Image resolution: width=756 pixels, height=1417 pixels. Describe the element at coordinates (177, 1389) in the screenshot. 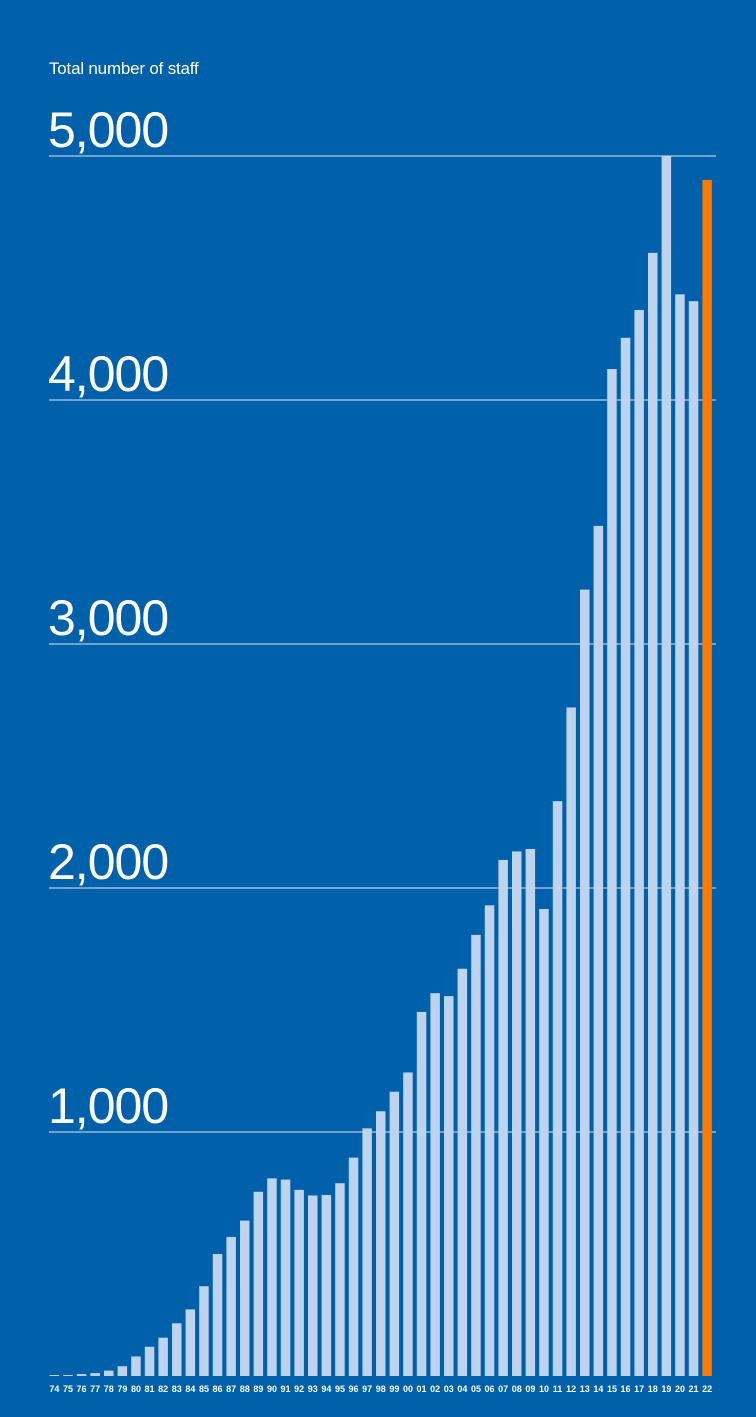

I see `x-tick-label: 83` at that location.